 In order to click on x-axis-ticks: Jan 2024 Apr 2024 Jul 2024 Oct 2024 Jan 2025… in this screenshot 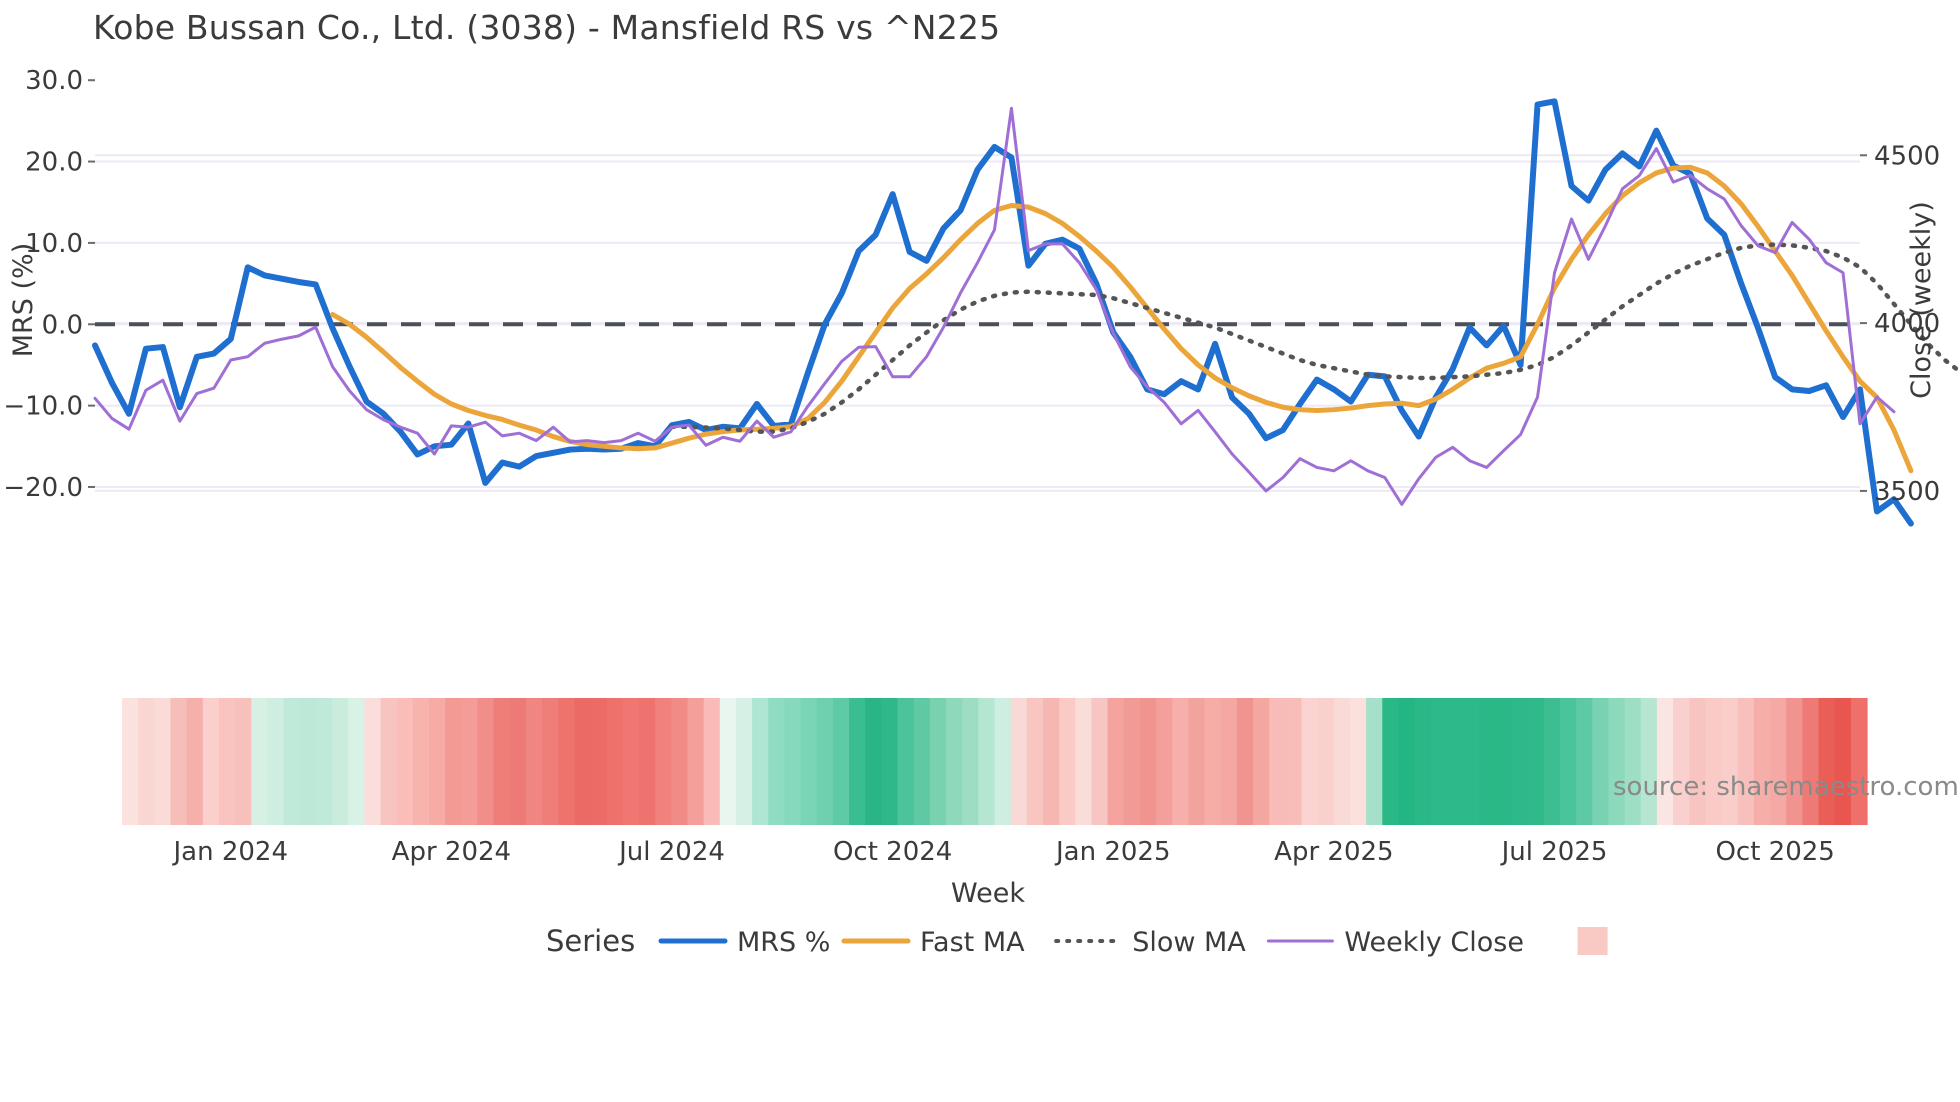, I will do `click(1003, 852)`.